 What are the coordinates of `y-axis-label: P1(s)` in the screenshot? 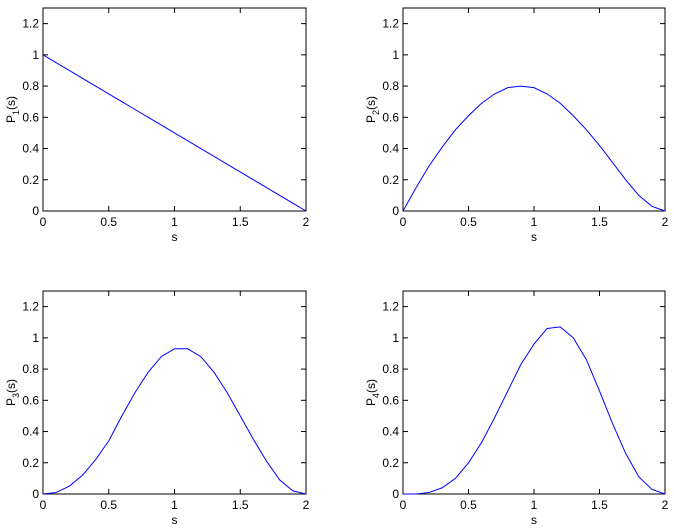 It's located at (12, 109).